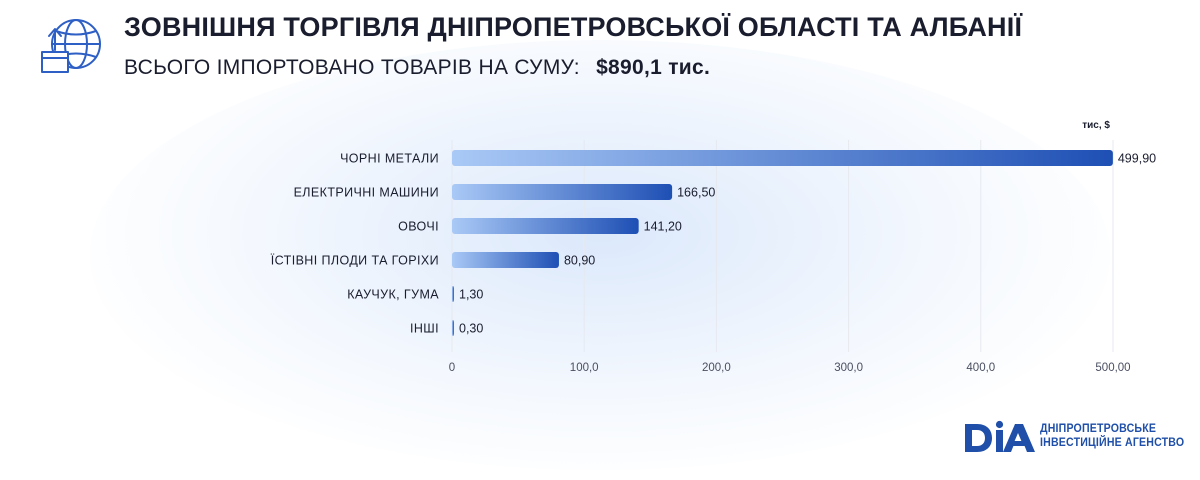 The image size is (1200, 480). Describe the element at coordinates (366, 193) in the screenshot. I see `category-label: ЕЛЕКТРИЧНІ МАШИНИ` at that location.